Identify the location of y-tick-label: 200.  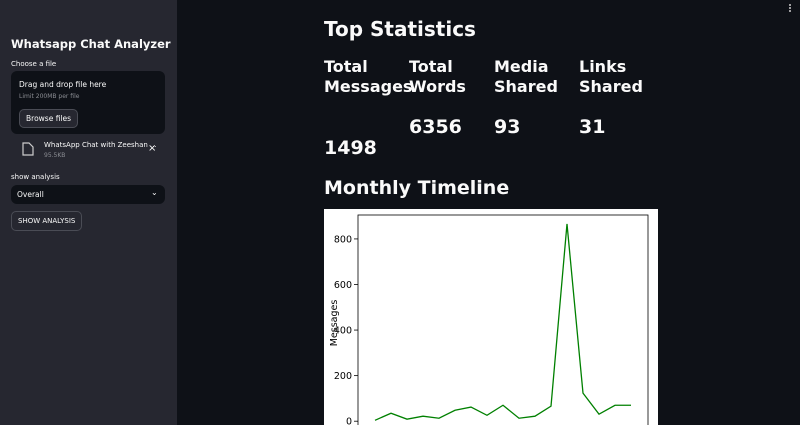
(343, 376).